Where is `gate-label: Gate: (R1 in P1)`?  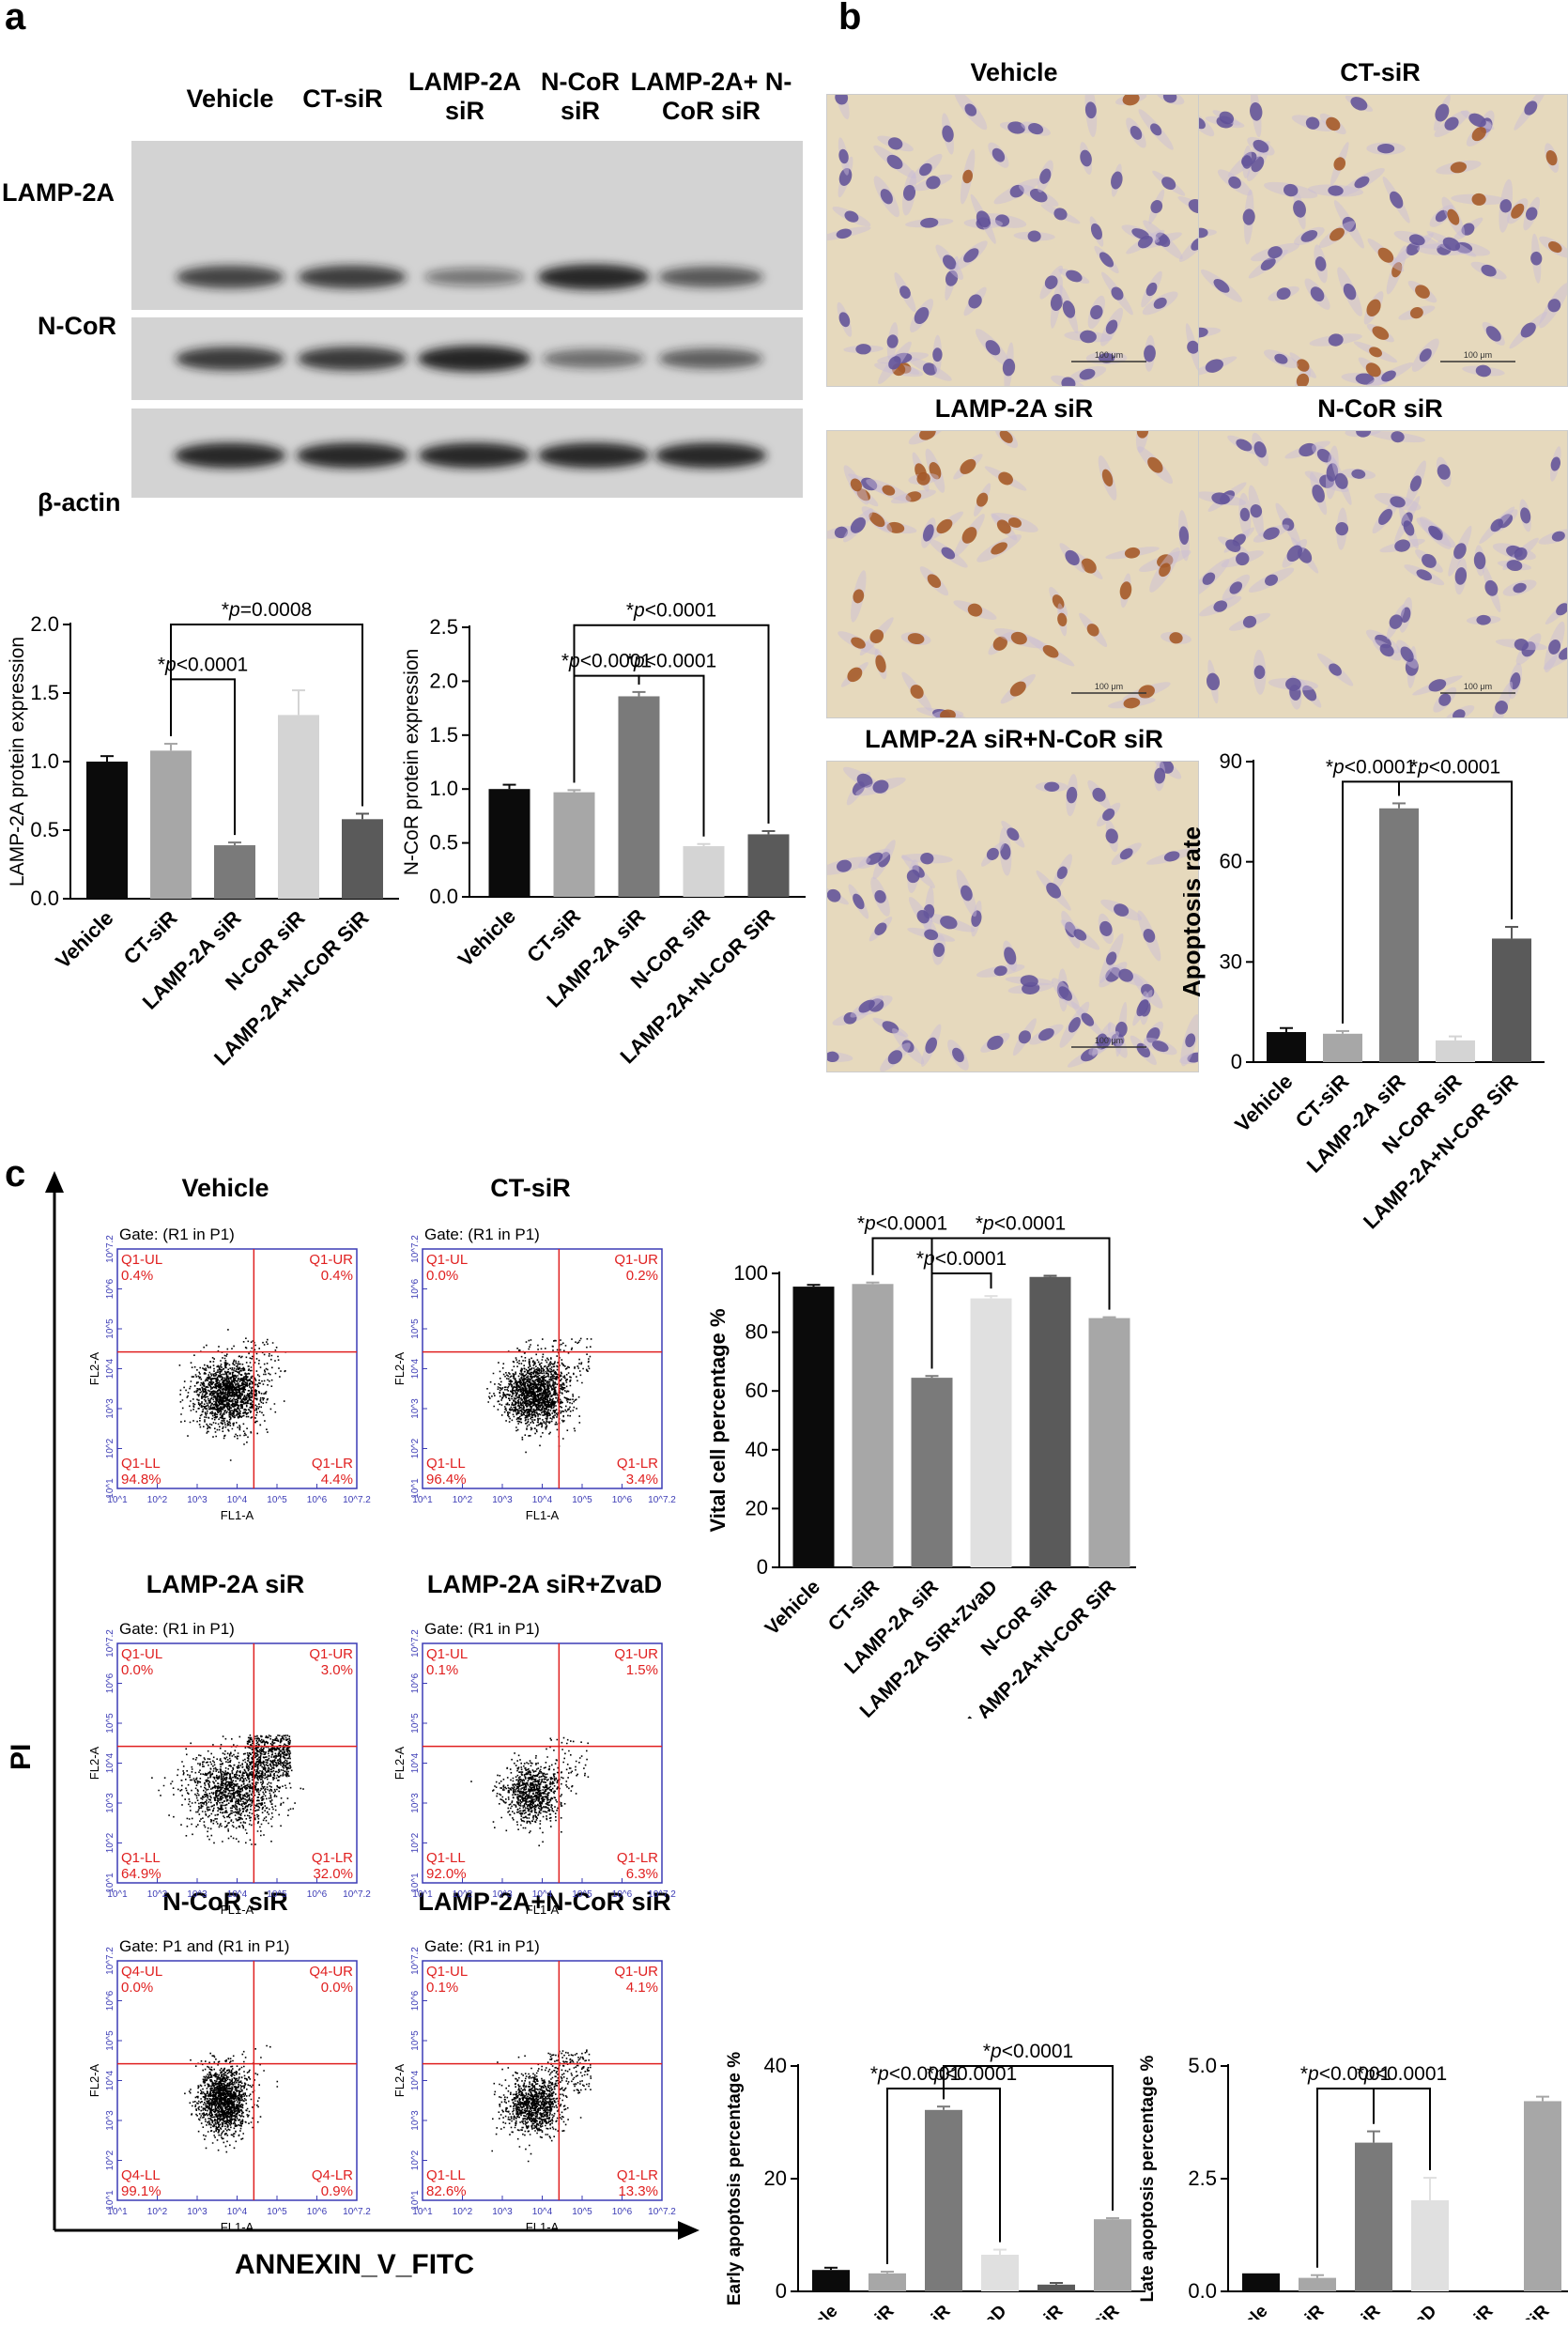 gate-label: Gate: (R1 in P1) is located at coordinates (482, 1629).